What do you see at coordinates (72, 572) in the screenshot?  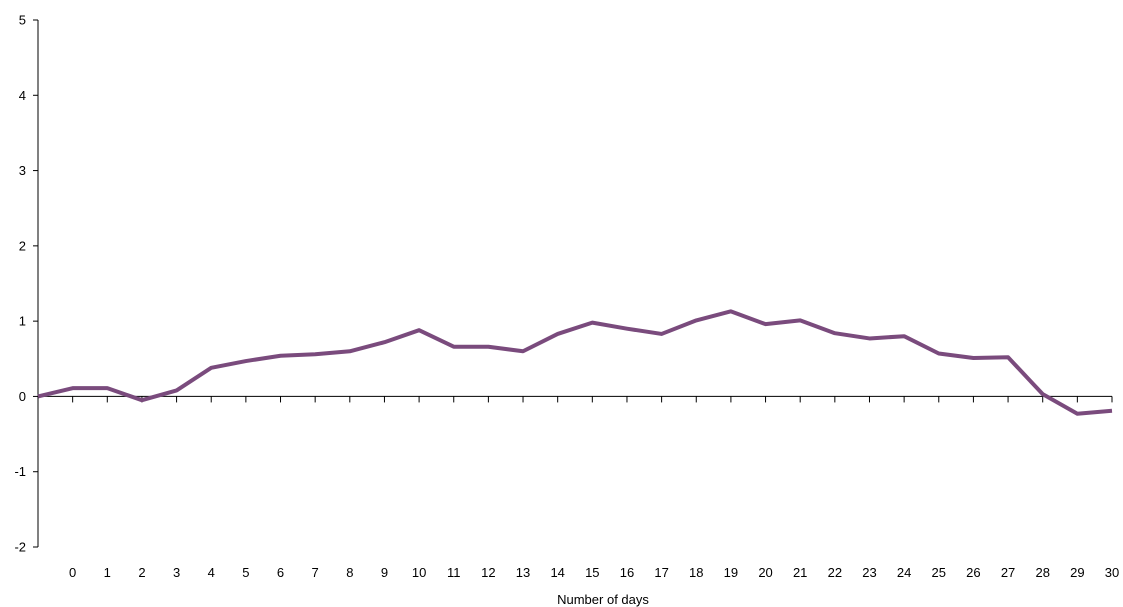 I see `x-tick-label: 0` at bounding box center [72, 572].